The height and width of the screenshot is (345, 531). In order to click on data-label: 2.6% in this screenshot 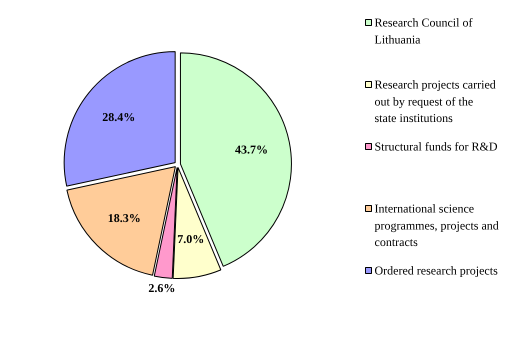, I will do `click(162, 287)`.